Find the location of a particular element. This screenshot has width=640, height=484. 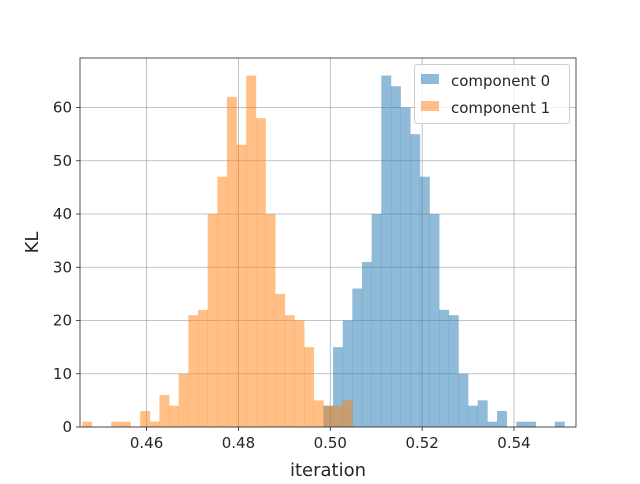

x-axis-ticks: 0.46 0.48 0.50 0.52 0.54 is located at coordinates (330, 439).